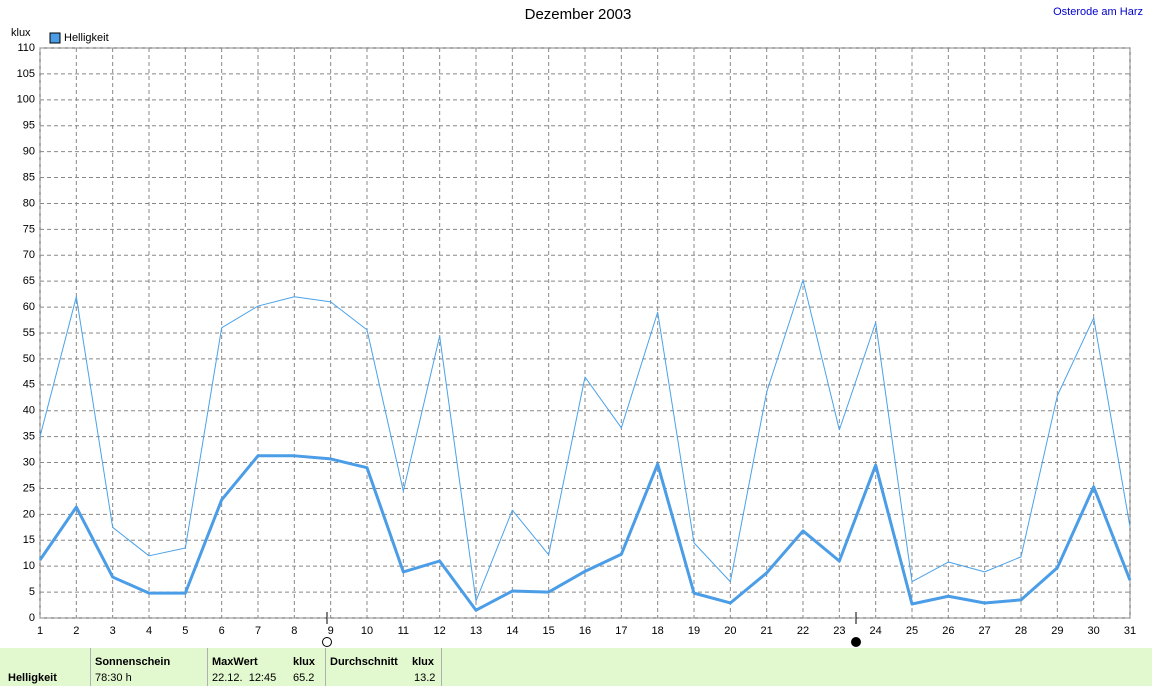 The height and width of the screenshot is (686, 1152). What do you see at coordinates (29, 229) in the screenshot?
I see `y-tick-label: 75` at bounding box center [29, 229].